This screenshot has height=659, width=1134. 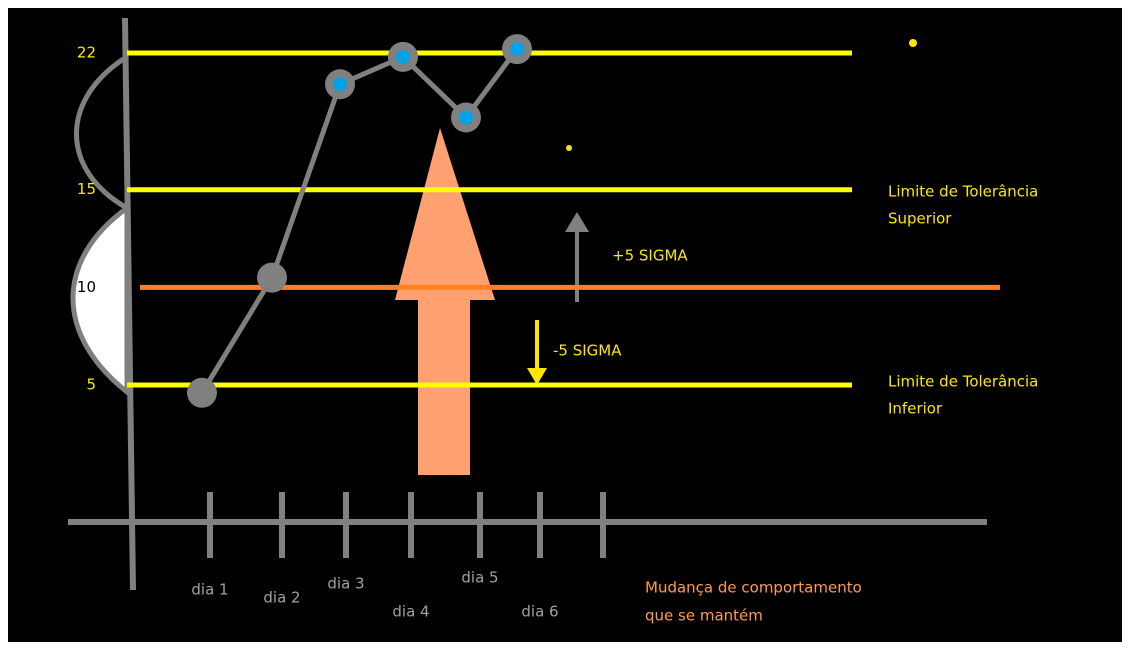 What do you see at coordinates (650, 256) in the screenshot?
I see `annotation: +5 SIGMA` at bounding box center [650, 256].